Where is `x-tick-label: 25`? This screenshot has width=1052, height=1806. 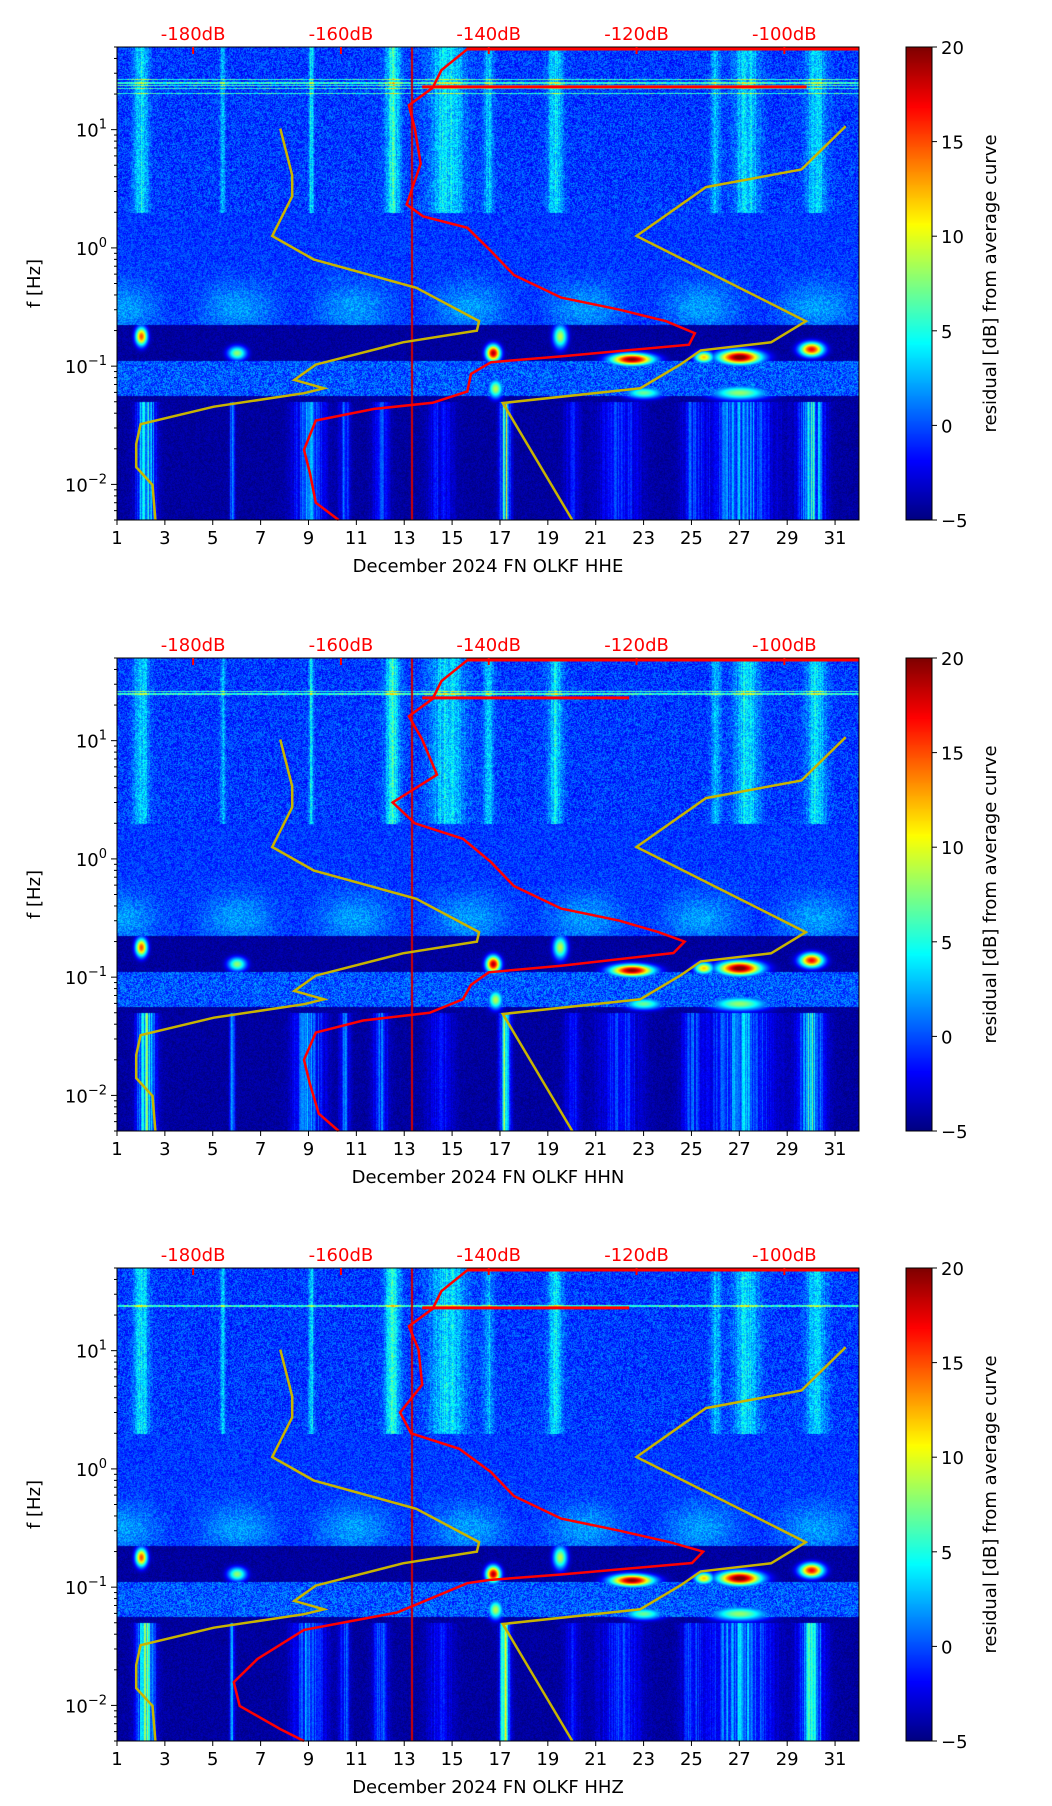
x-tick-label: 25 is located at coordinates (691, 538).